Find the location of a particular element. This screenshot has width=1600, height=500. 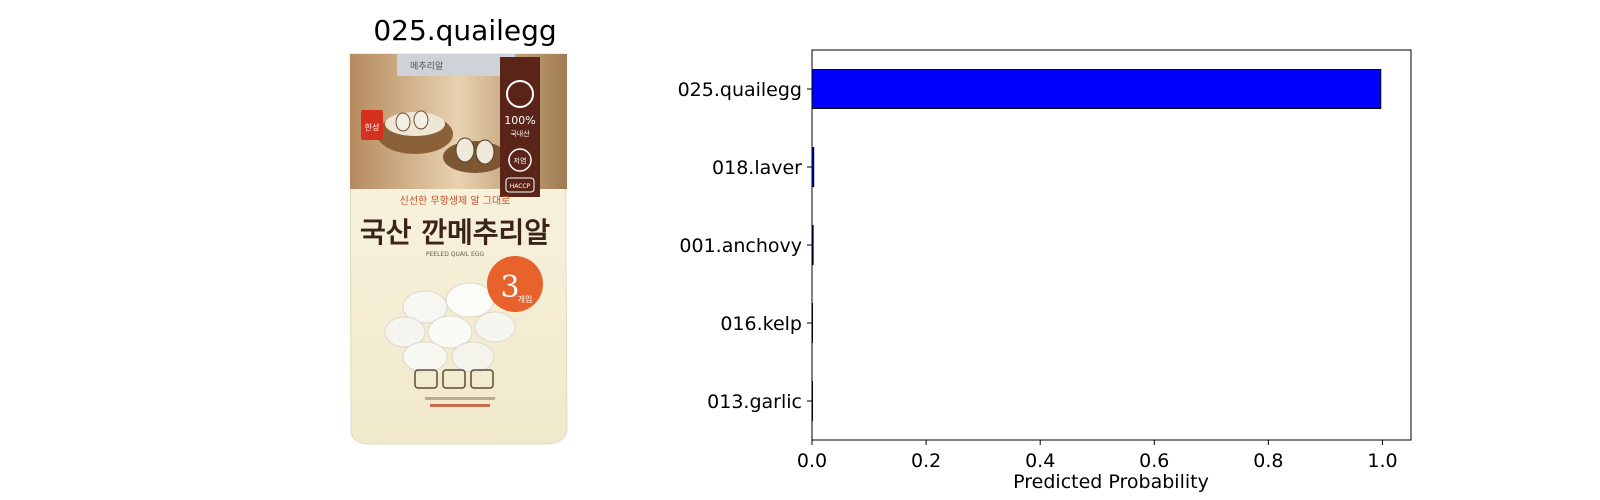

sticker-number: 3 is located at coordinates (509, 287).